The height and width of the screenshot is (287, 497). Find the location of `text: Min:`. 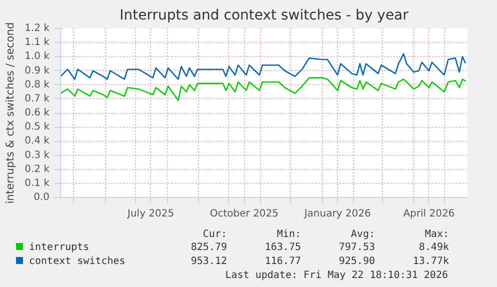

text: Min: is located at coordinates (288, 235).